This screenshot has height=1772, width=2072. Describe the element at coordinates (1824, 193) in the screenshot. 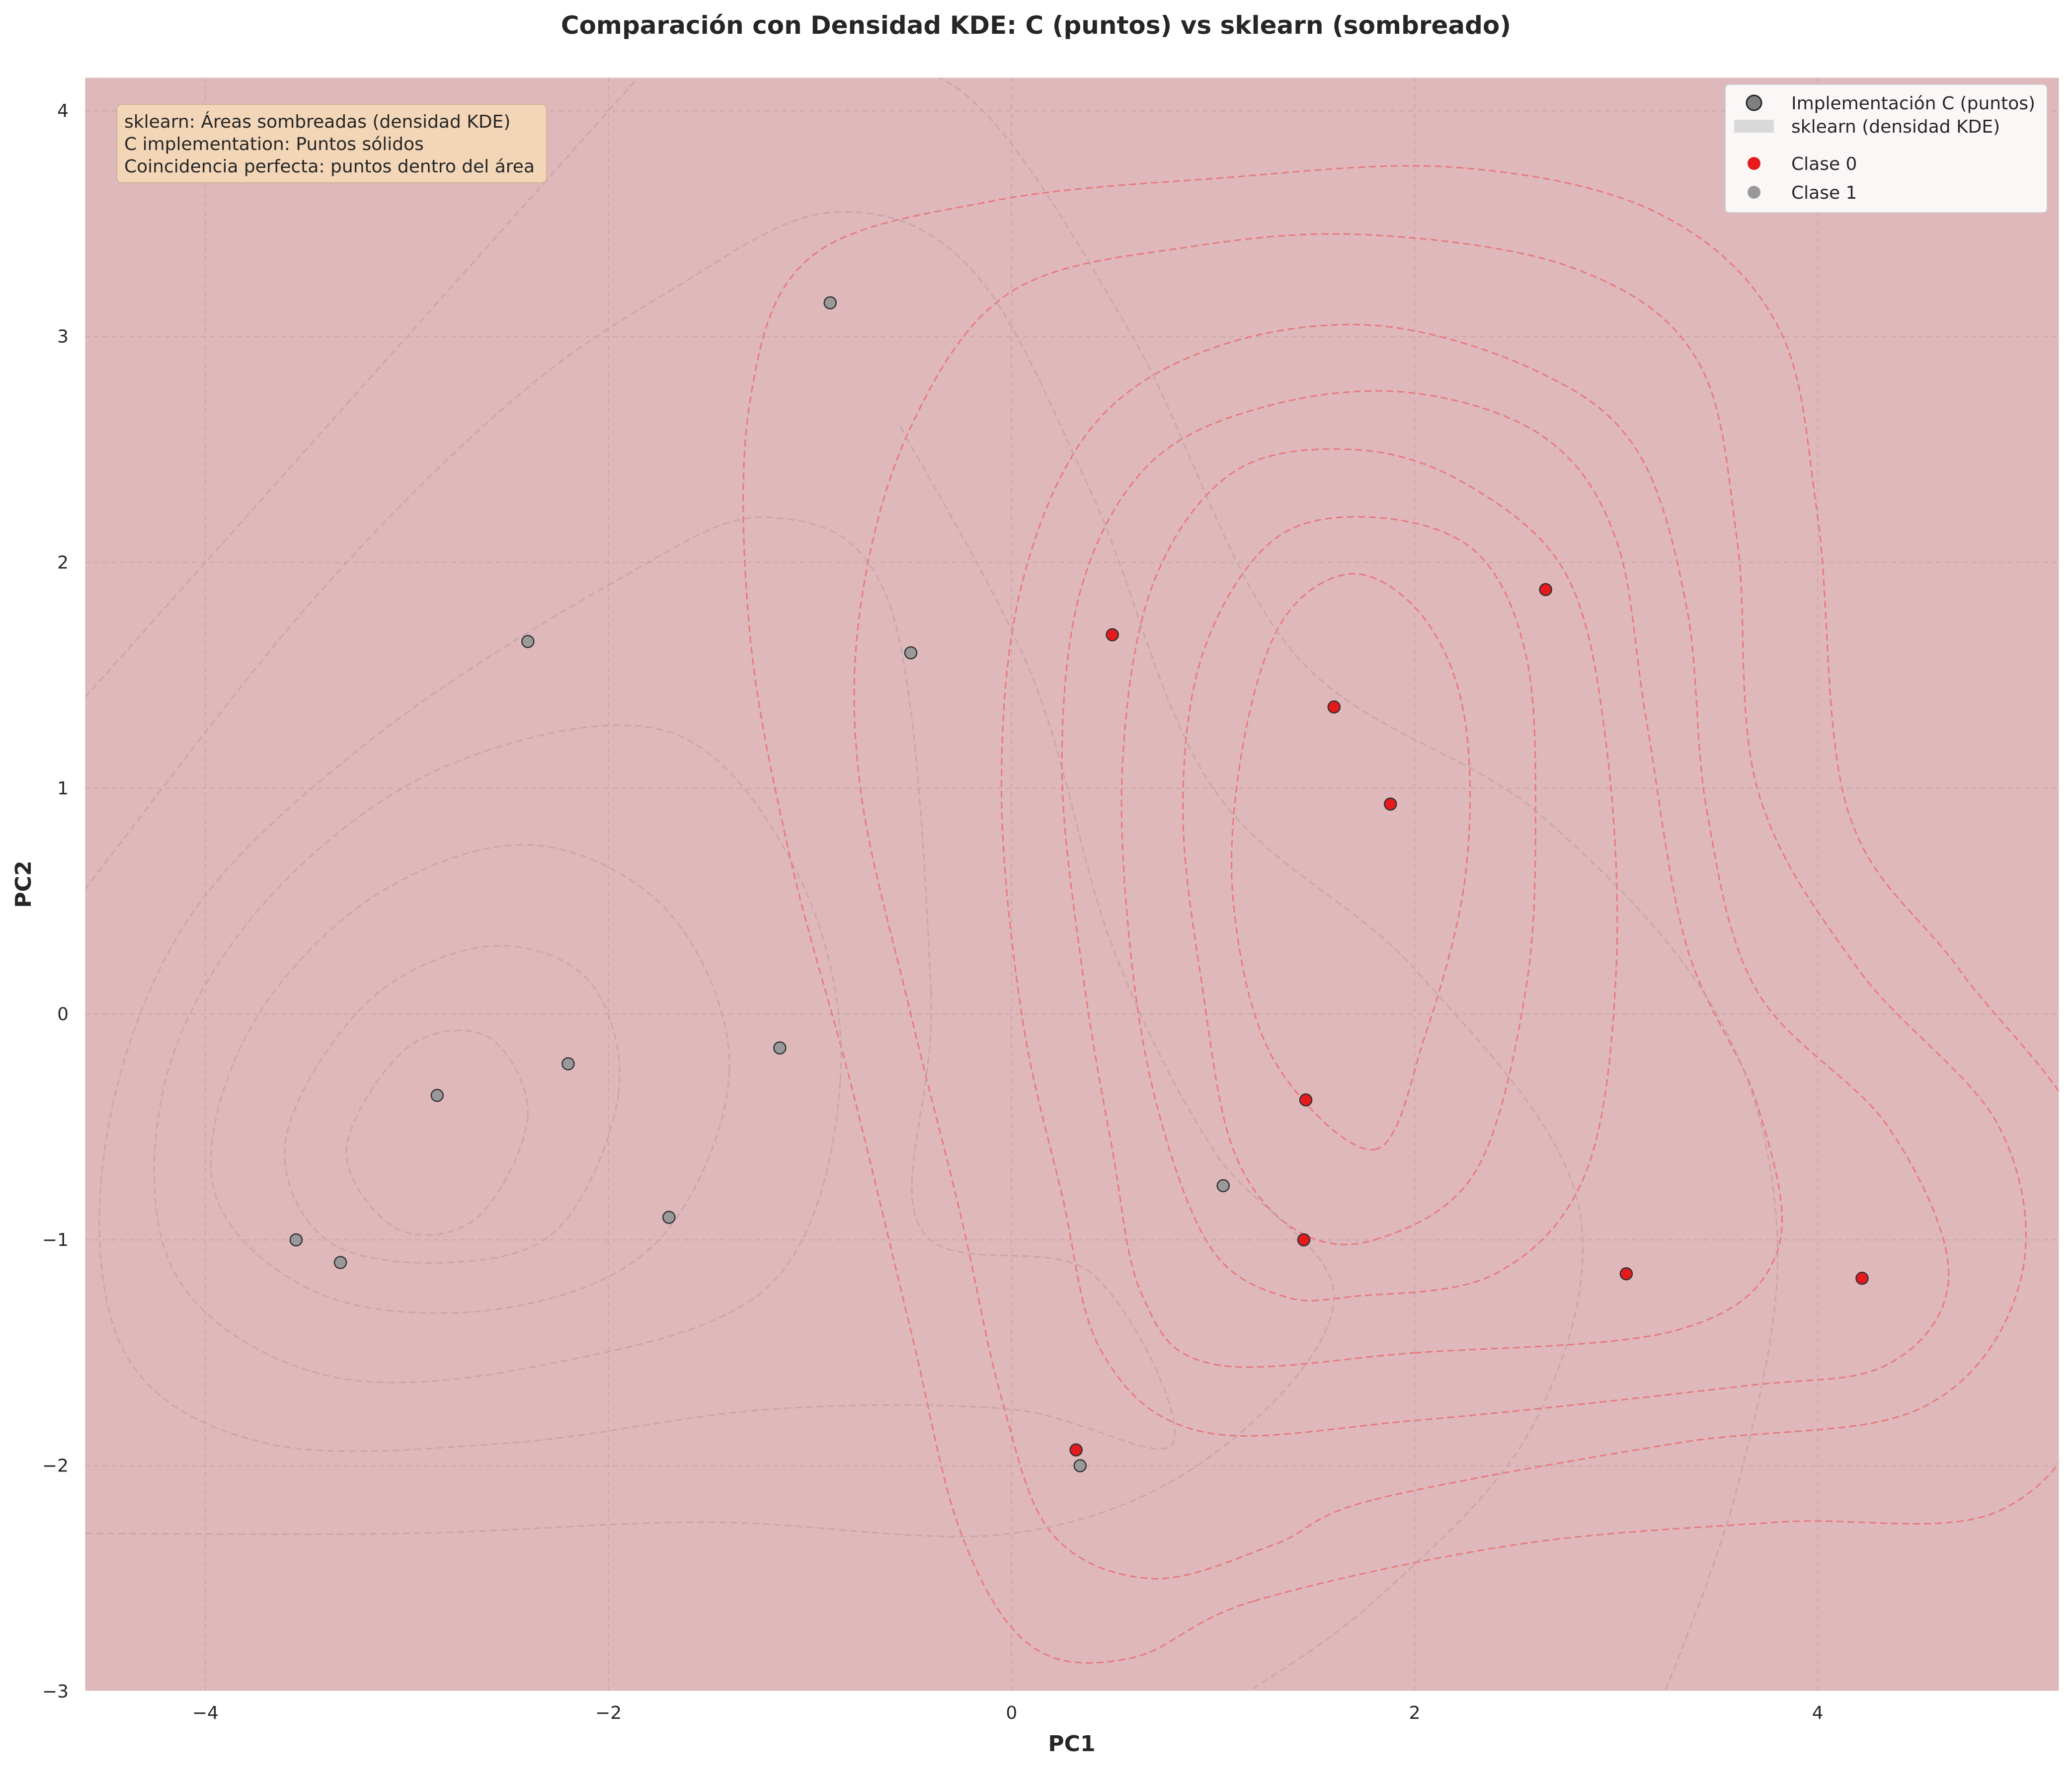

I see `legend-label-clase-1: Clase 1` at that location.